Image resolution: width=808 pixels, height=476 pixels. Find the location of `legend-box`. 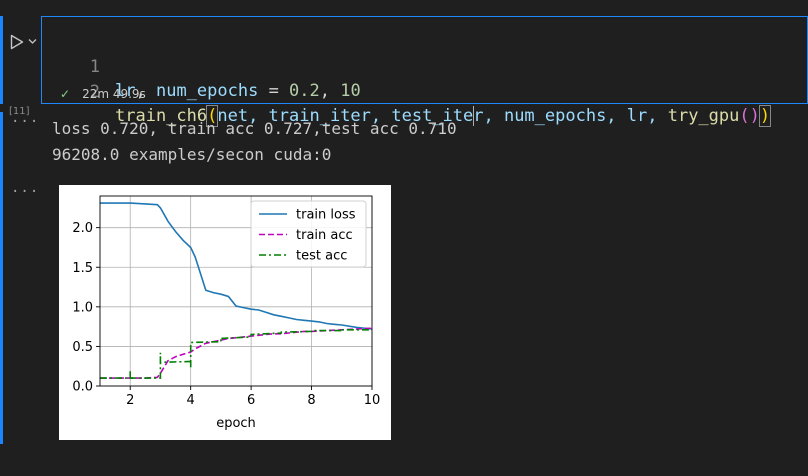

legend-box is located at coordinates (308, 234).